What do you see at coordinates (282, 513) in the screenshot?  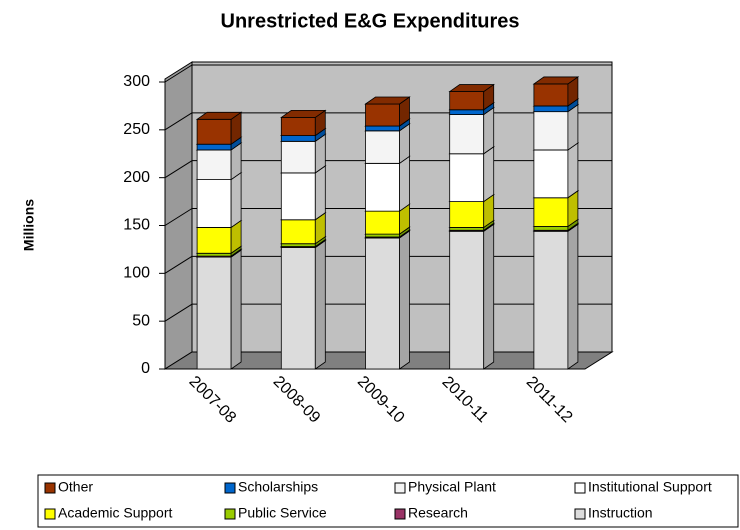 I see `legend-label: Public Service` at bounding box center [282, 513].